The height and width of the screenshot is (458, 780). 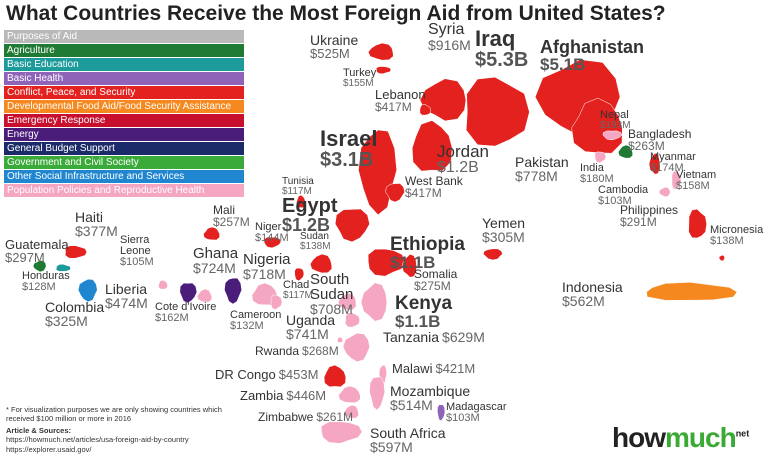 What do you see at coordinates (667, 168) in the screenshot?
I see `country-amount: $174M` at bounding box center [667, 168].